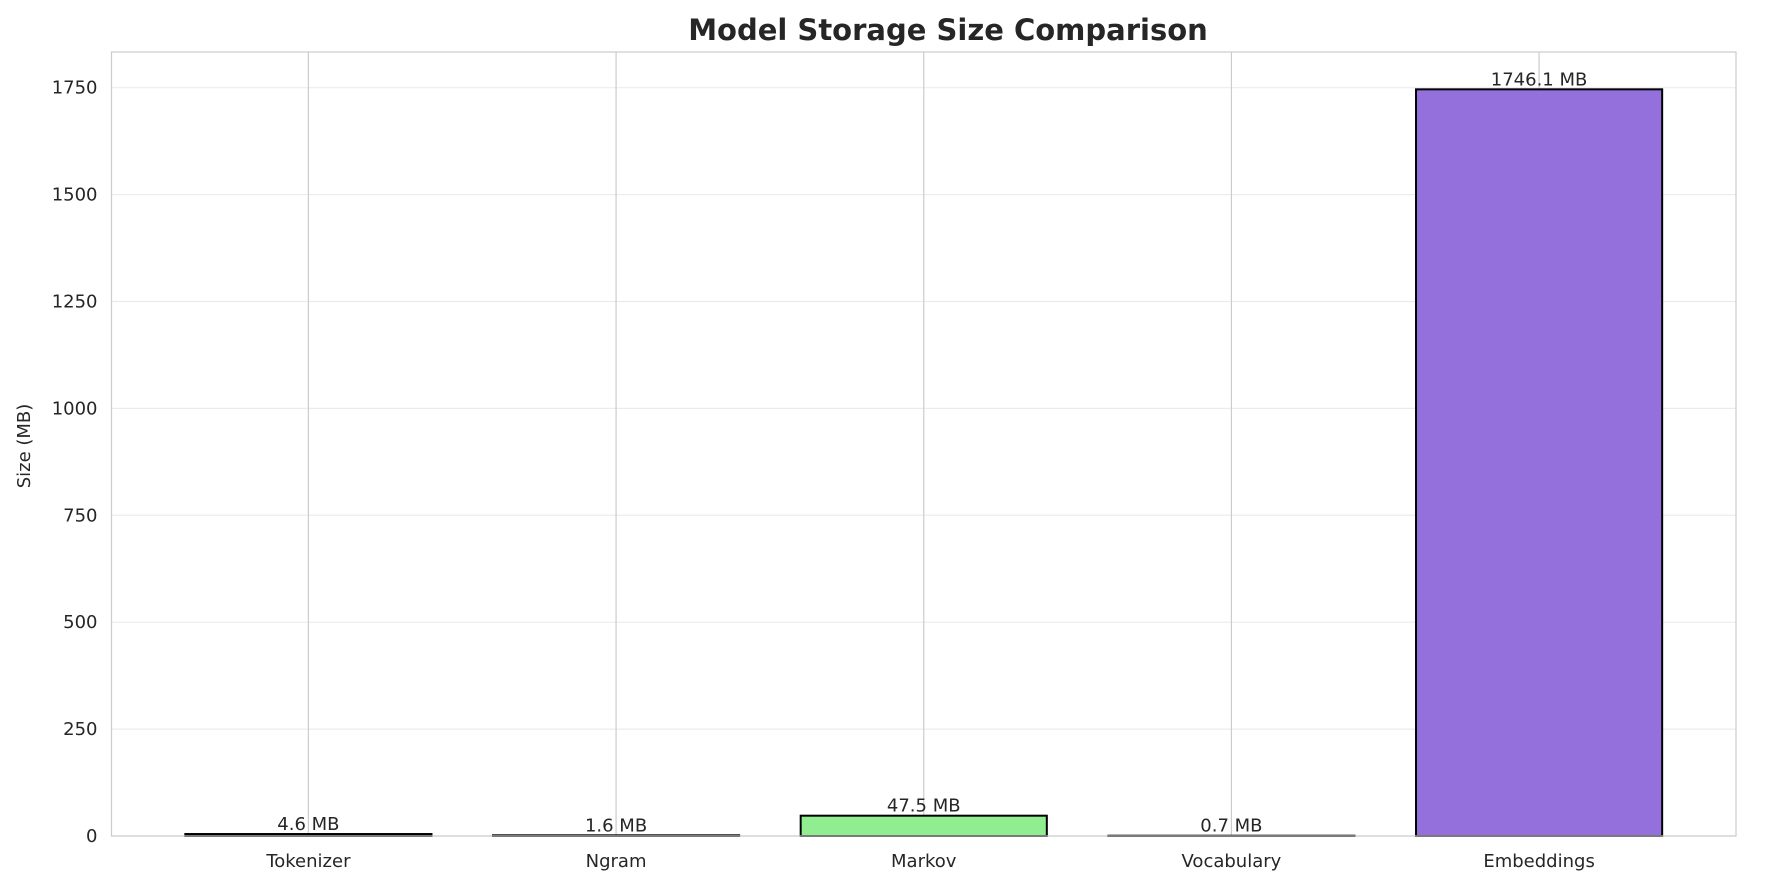 This screenshot has width=1784, height=890. I want to click on data-label: 1.6 MB, so click(616, 825).